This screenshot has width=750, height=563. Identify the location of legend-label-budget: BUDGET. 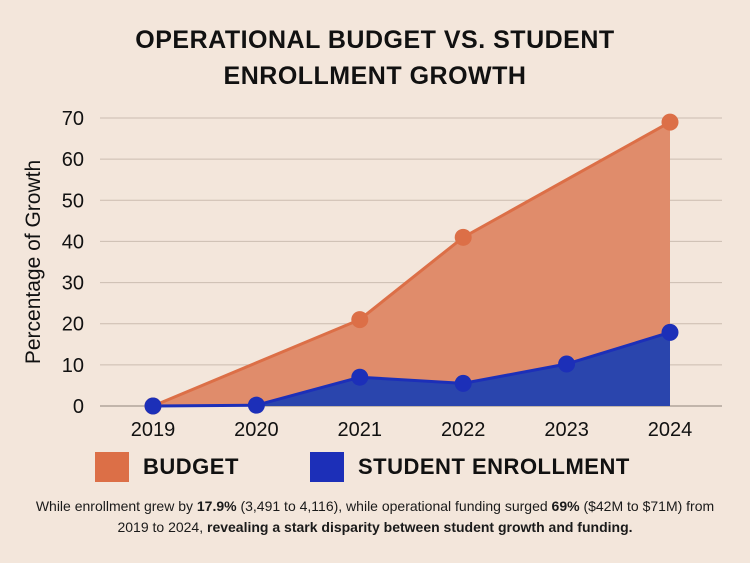
(191, 466).